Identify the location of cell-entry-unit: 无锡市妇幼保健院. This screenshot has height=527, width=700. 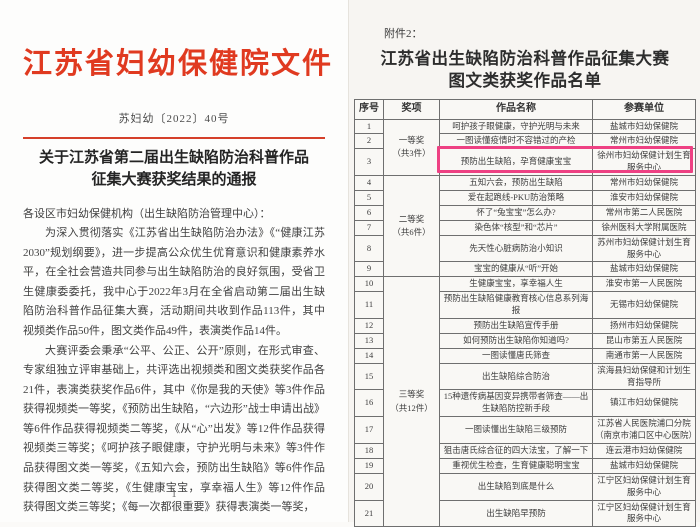
(644, 305).